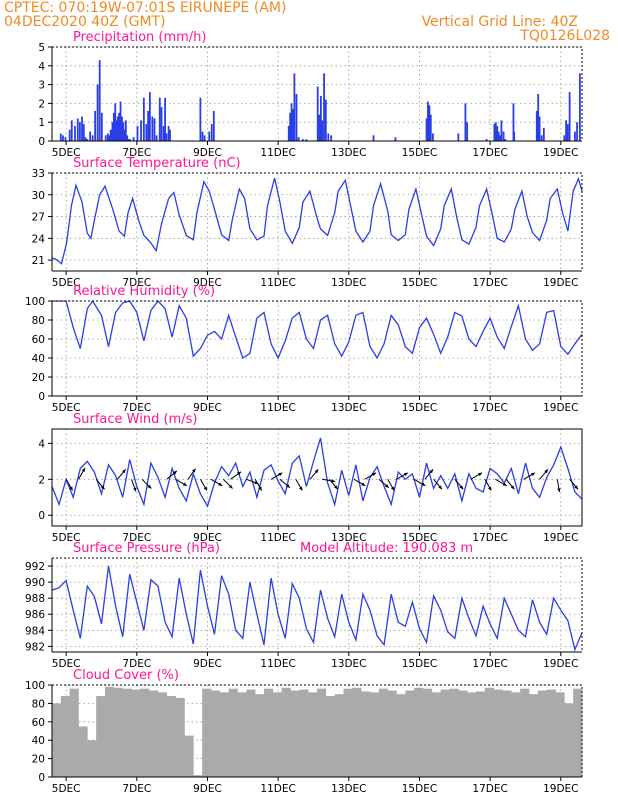 This screenshot has height=800, width=618. I want to click on series-line, so click(317, 329).